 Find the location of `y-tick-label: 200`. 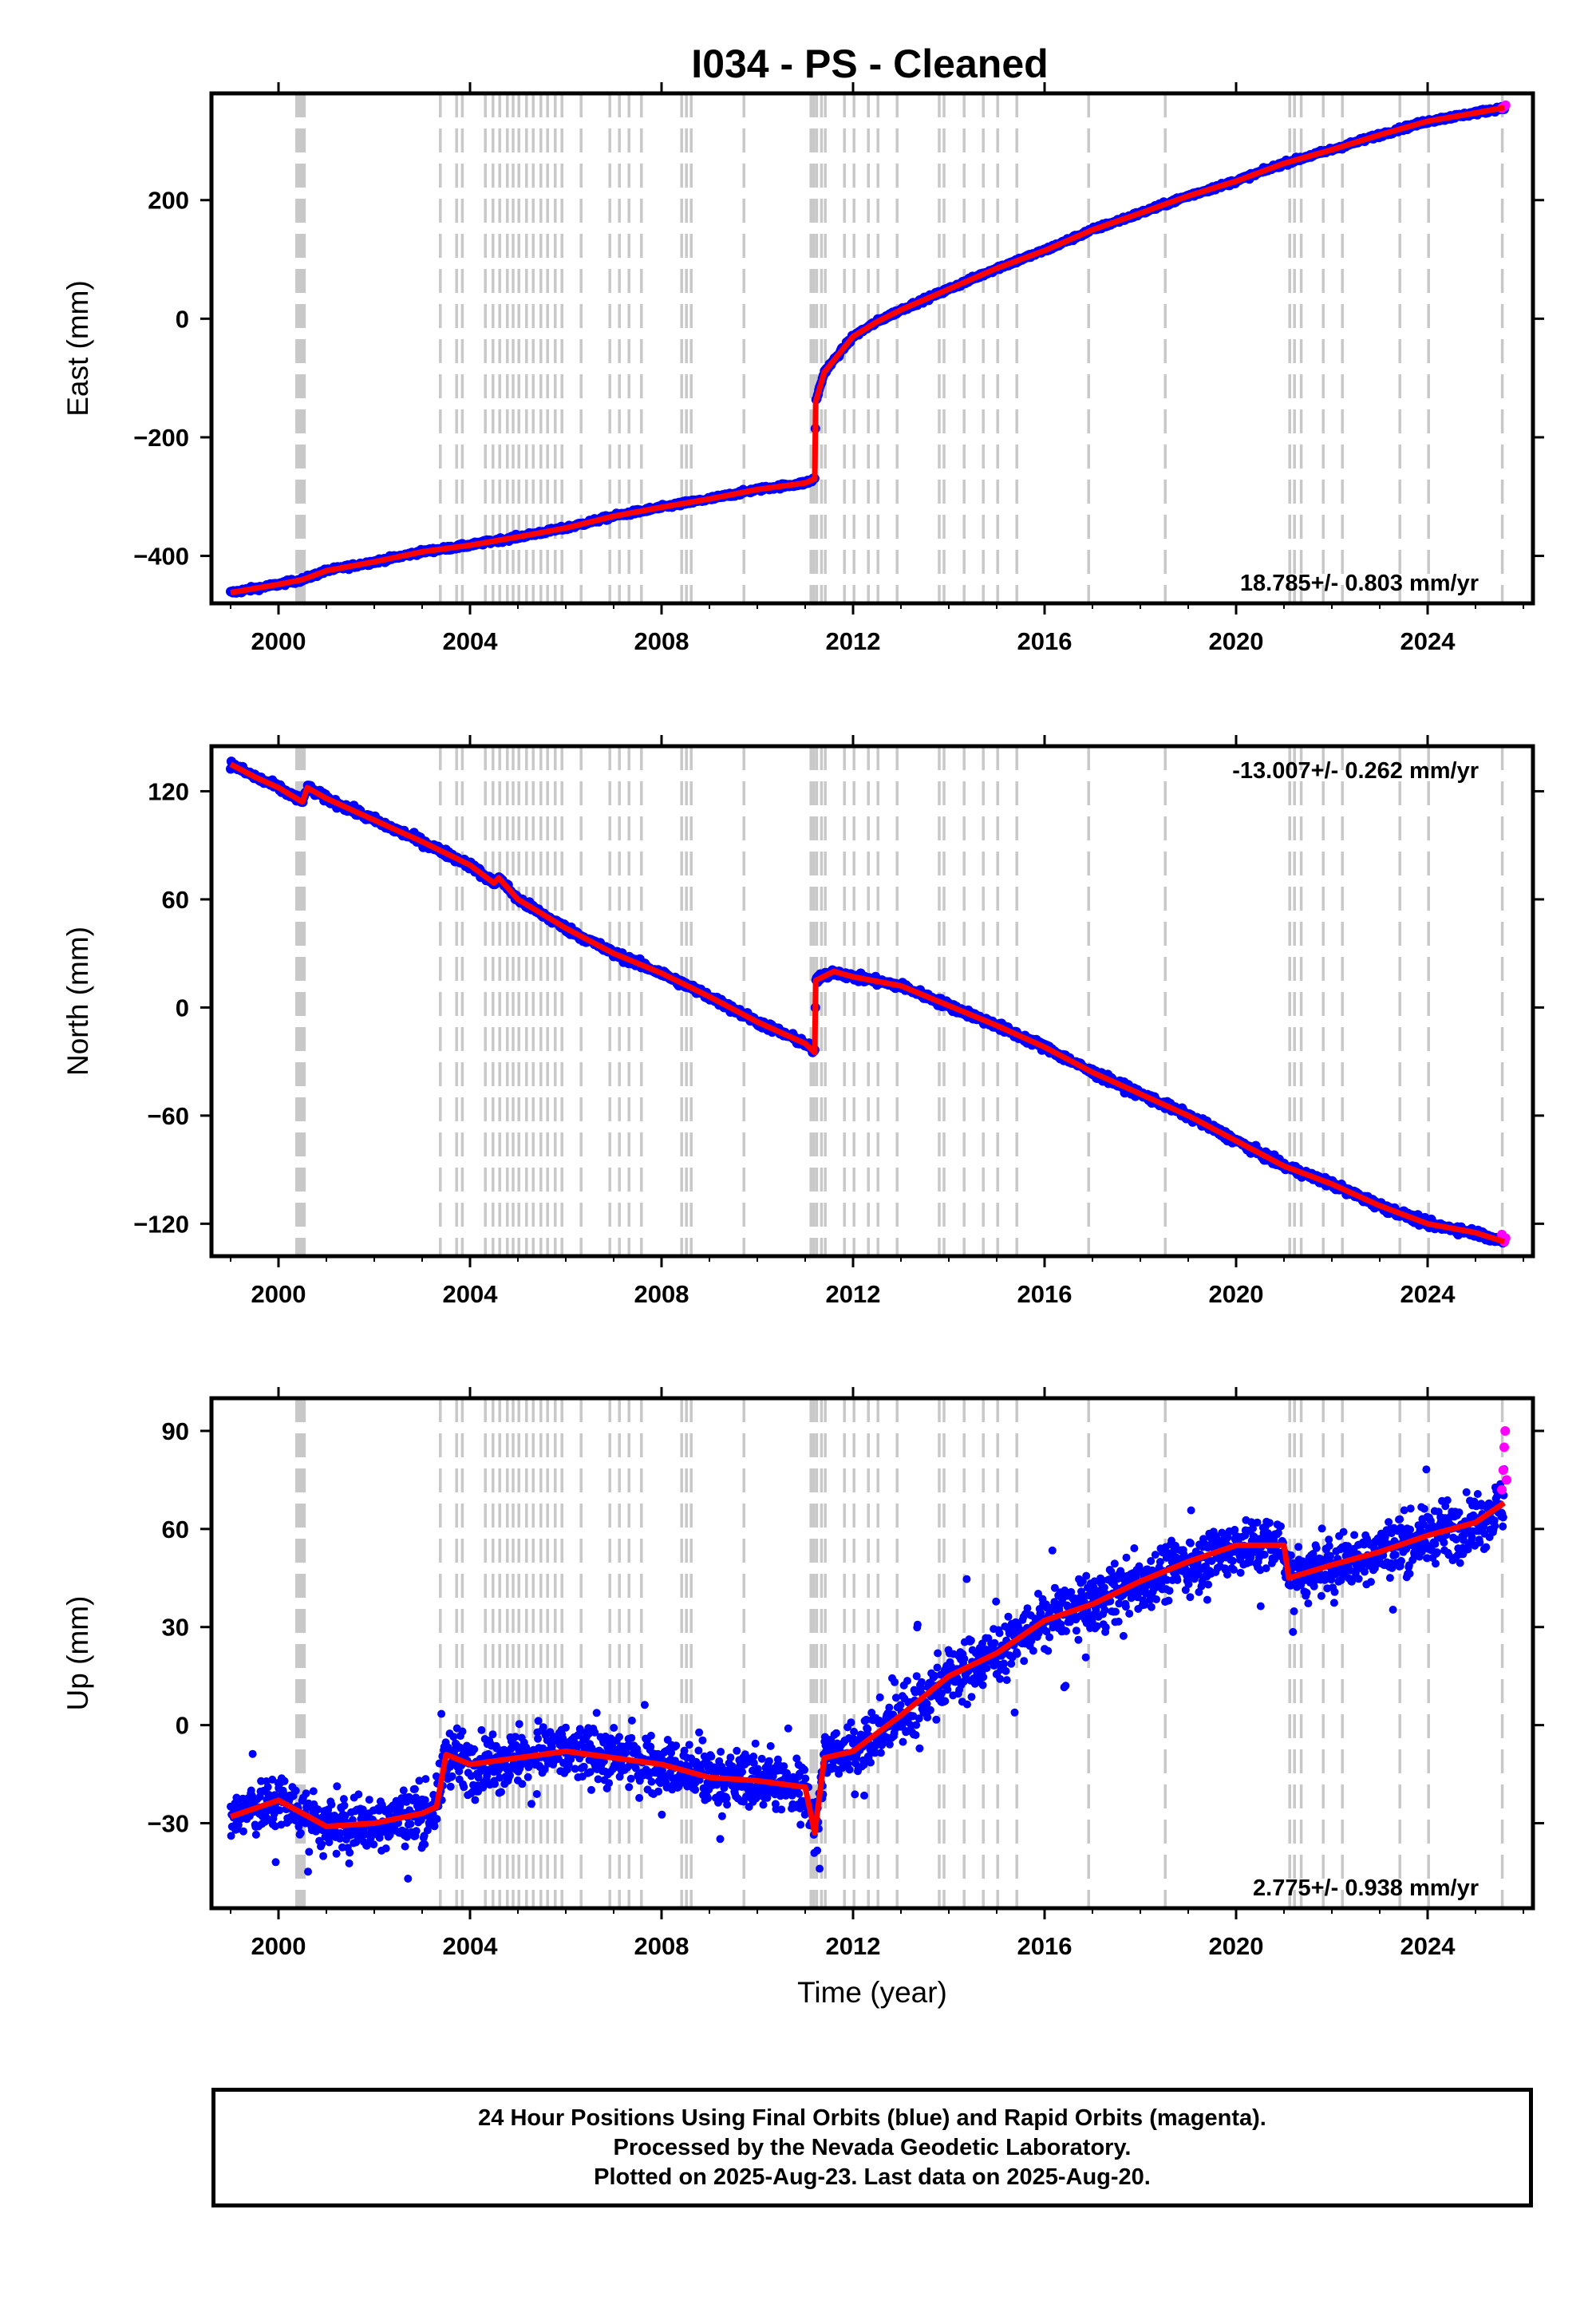

y-tick-label: 200 is located at coordinates (168, 201).